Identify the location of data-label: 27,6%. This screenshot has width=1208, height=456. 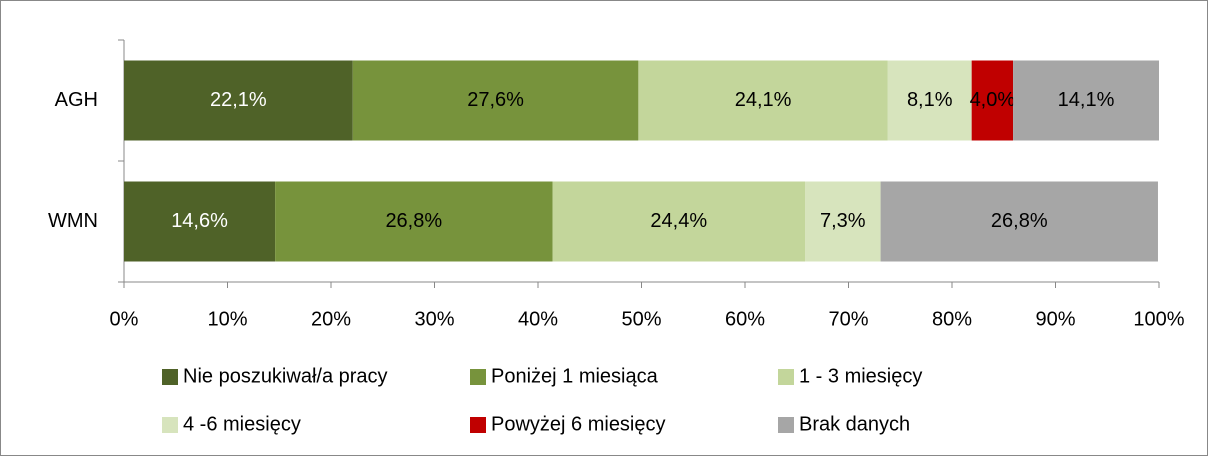
(495, 100).